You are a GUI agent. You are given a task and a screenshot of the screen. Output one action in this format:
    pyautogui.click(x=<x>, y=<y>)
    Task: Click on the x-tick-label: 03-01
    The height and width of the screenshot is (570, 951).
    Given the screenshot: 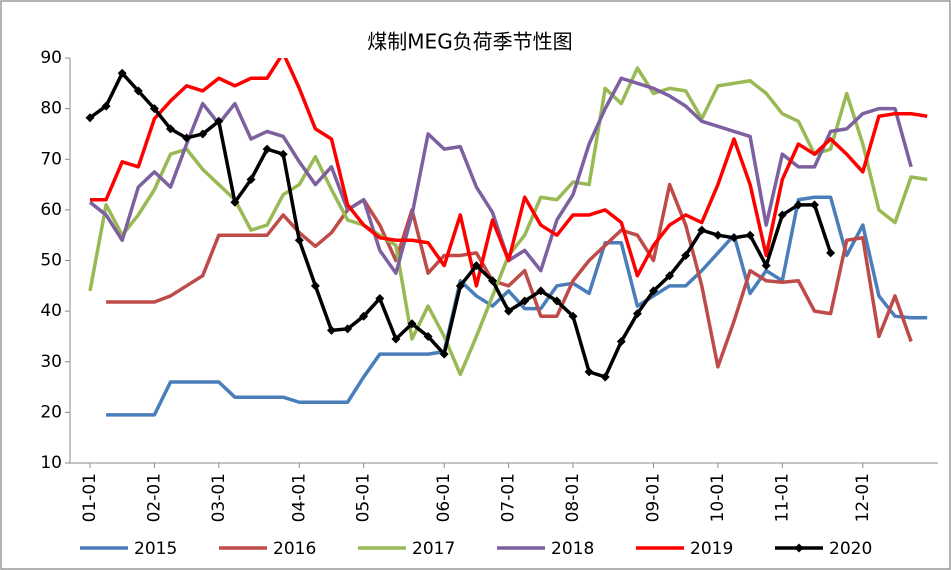 What is the action you would take?
    pyautogui.click(x=219, y=497)
    